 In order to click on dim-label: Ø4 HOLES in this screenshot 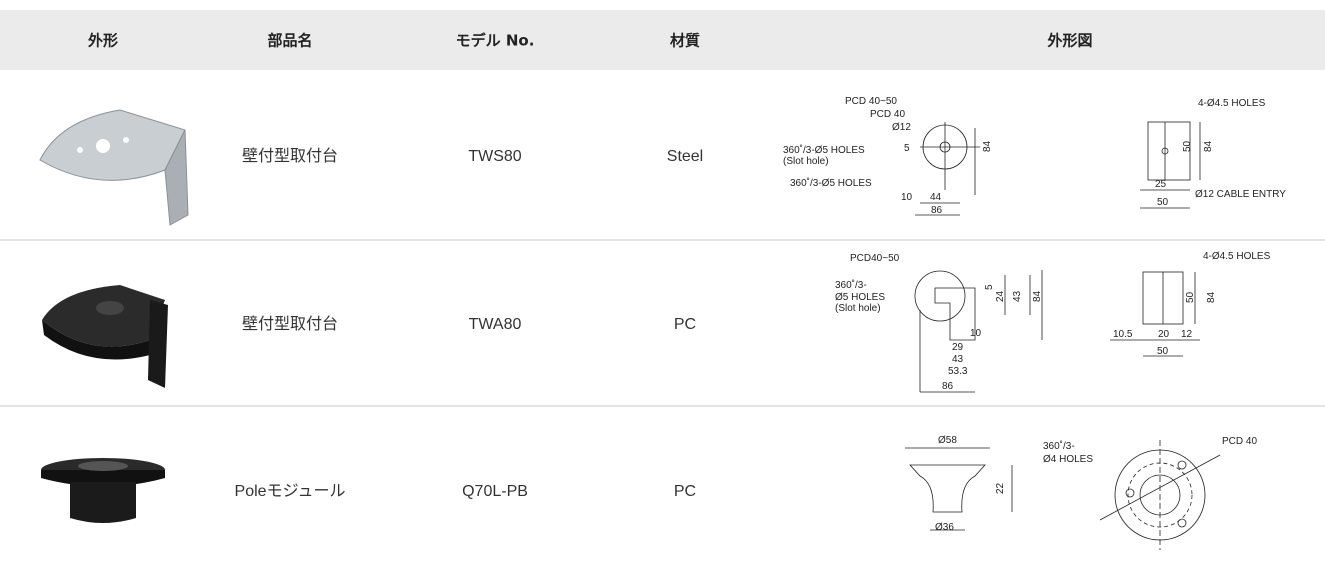, I will do `click(1068, 459)`.